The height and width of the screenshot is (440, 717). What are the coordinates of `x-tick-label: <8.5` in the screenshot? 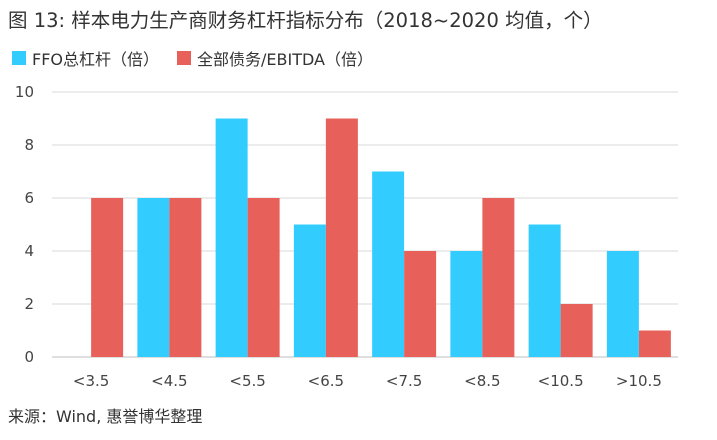 It's located at (482, 381).